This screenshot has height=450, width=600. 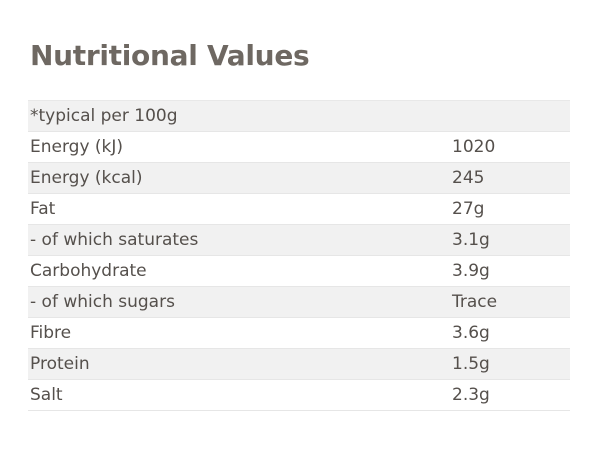 What do you see at coordinates (475, 302) in the screenshot?
I see `row-value: Trace` at bounding box center [475, 302].